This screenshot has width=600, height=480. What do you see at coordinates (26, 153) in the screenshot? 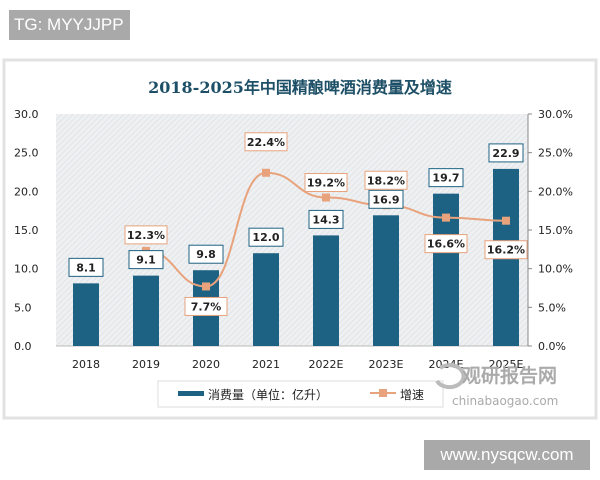
I see `left-tick-label: 25.0` at bounding box center [26, 153].